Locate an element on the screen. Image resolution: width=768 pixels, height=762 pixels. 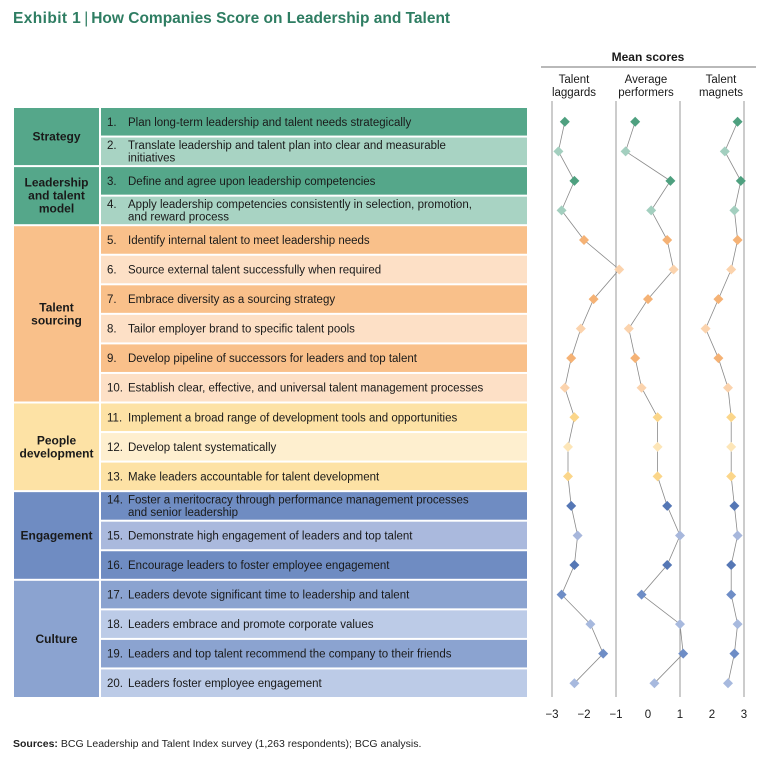
group-label: model is located at coordinates (56, 209).